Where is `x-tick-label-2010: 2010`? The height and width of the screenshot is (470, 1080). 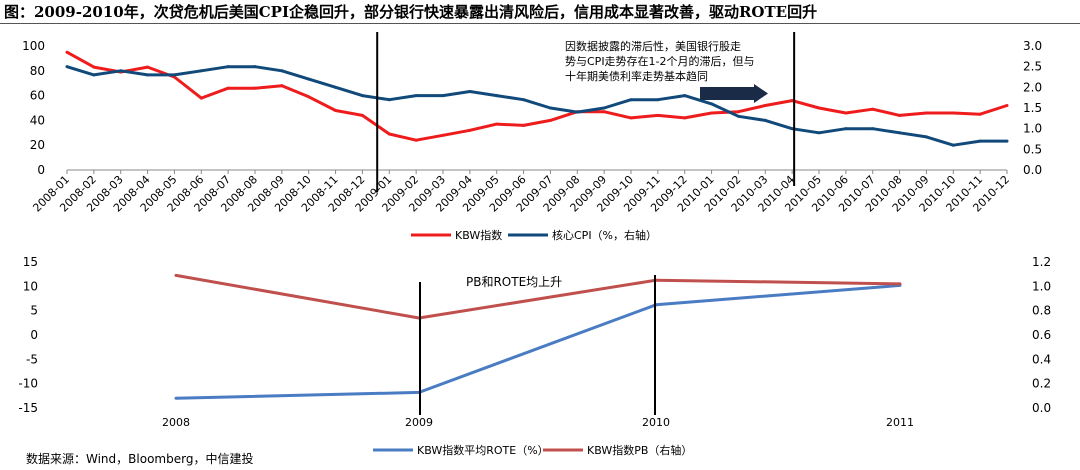 x-tick-label-2010: 2010 is located at coordinates (656, 422).